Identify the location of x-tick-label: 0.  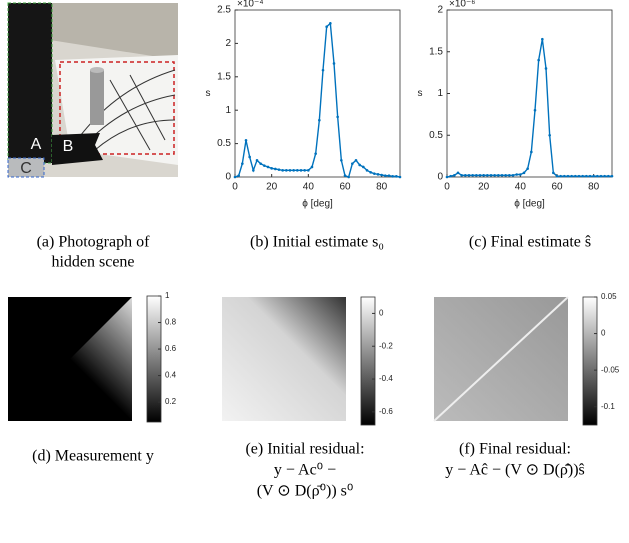
(447, 187).